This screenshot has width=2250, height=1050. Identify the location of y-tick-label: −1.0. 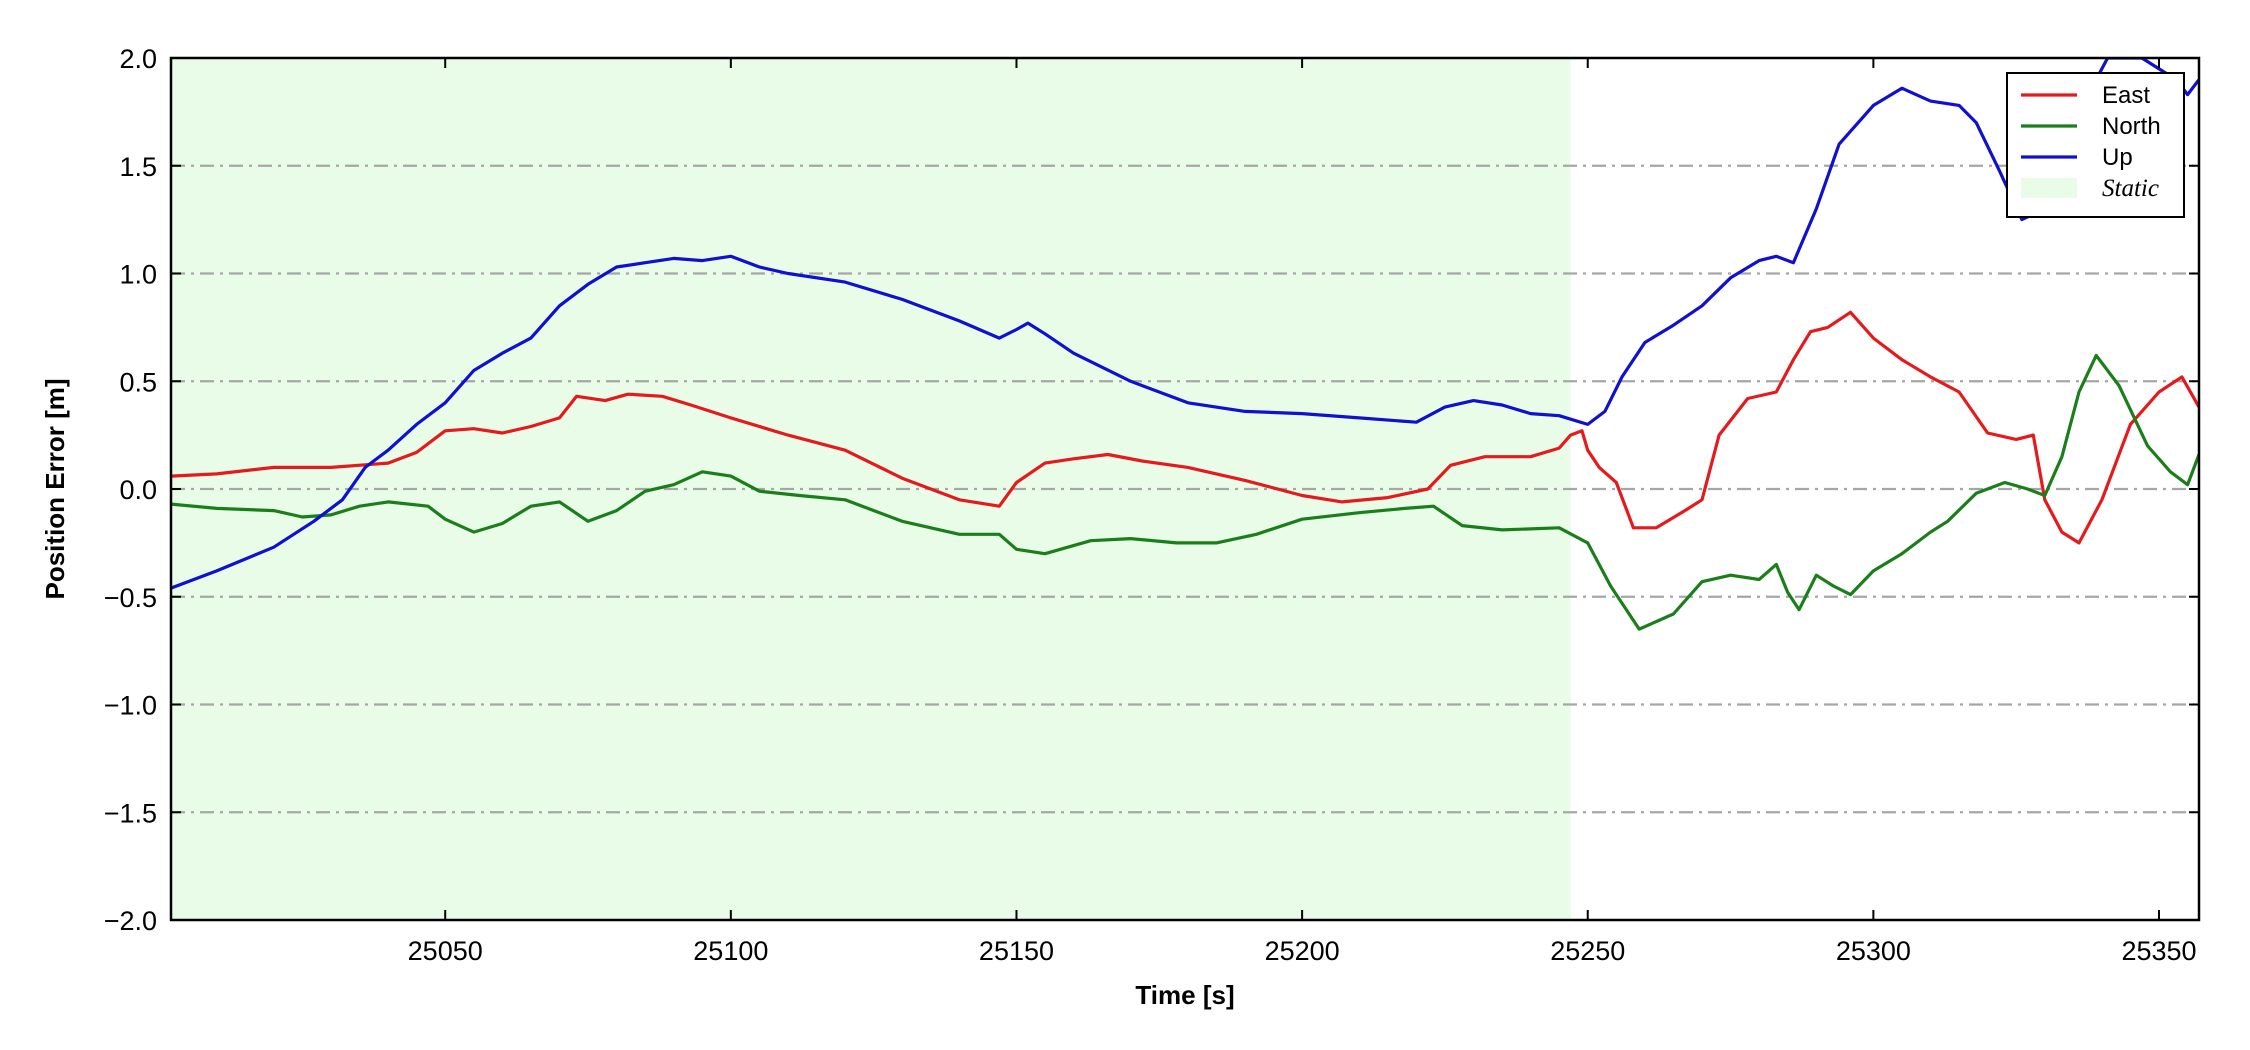
(130, 706).